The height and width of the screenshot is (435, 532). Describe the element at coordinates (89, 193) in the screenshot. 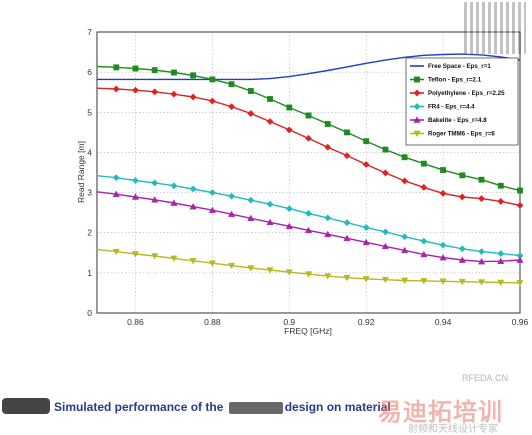

I see `y-tick-label: 3` at that location.